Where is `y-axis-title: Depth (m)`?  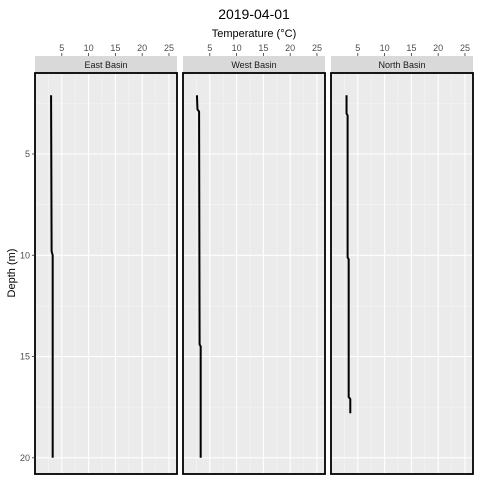 y-axis-title: Depth (m) is located at coordinates (12, 273).